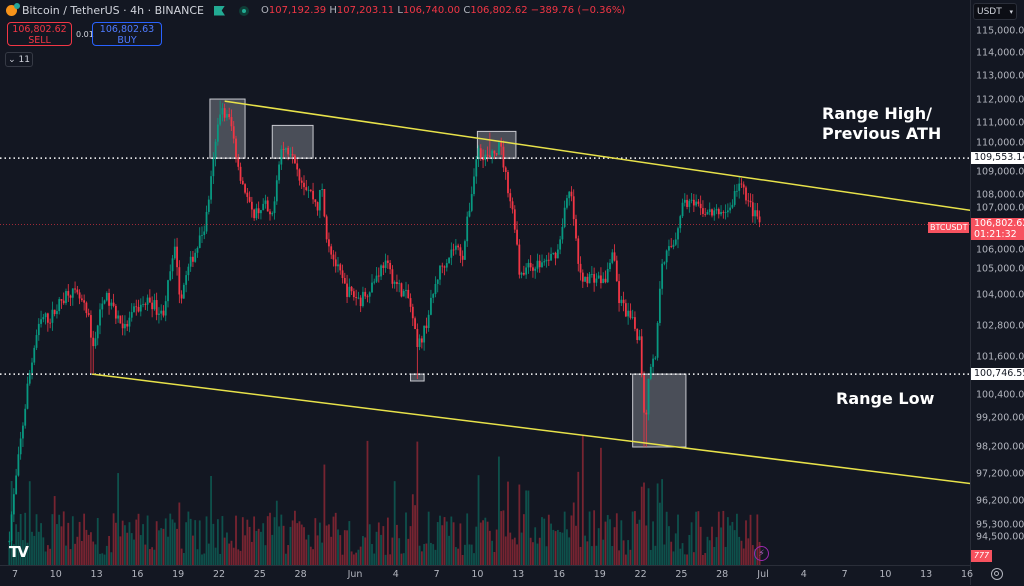  What do you see at coordinates (19, 552) in the screenshot?
I see `tradingview-logo: TV` at bounding box center [19, 552].